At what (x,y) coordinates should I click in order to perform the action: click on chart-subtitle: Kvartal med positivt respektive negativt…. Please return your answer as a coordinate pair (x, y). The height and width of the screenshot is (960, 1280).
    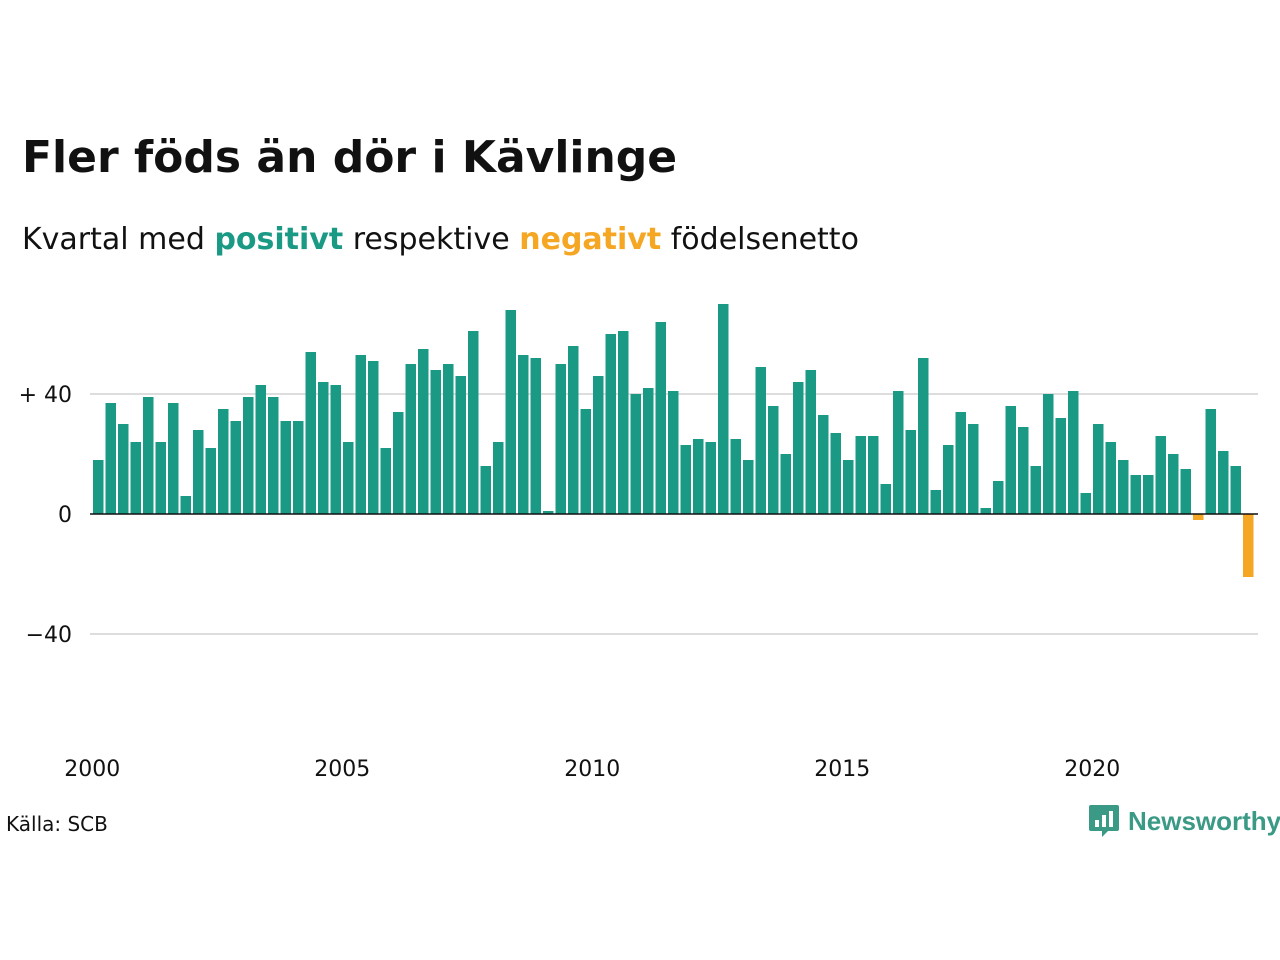
    Looking at the image, I should click on (440, 239).